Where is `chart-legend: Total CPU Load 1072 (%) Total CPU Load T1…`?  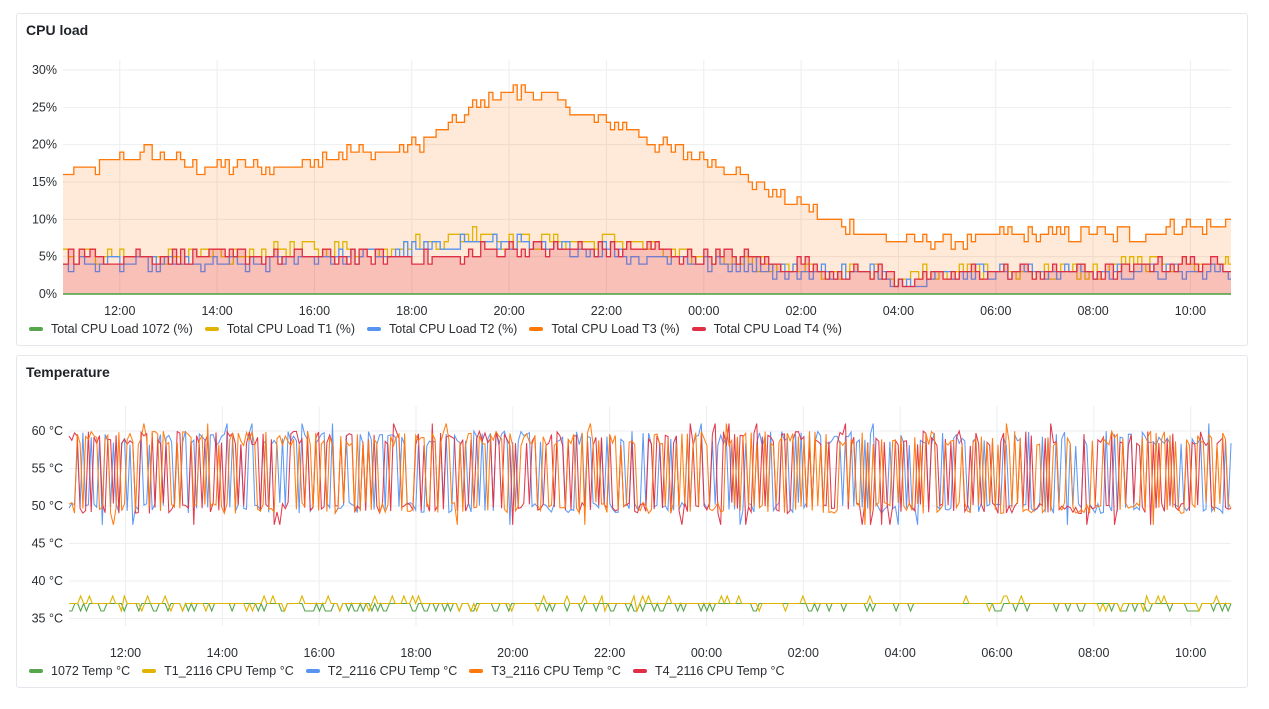 chart-legend: Total CPU Load 1072 (%) Total CPU Load T1… is located at coordinates (441, 329).